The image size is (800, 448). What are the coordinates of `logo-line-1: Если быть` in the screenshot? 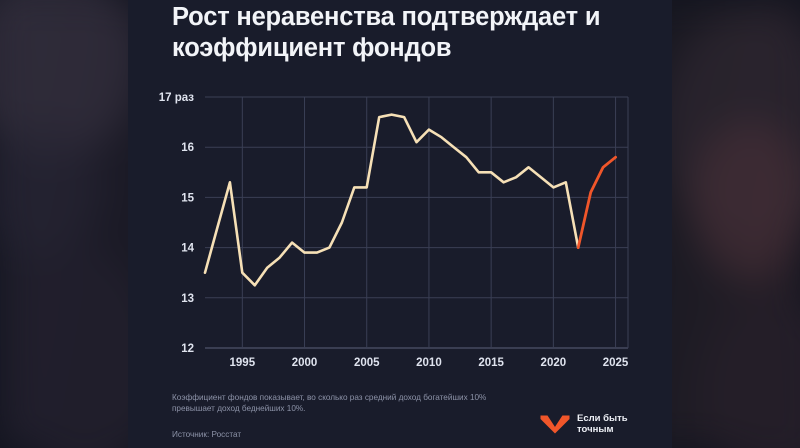 It's located at (602, 418).